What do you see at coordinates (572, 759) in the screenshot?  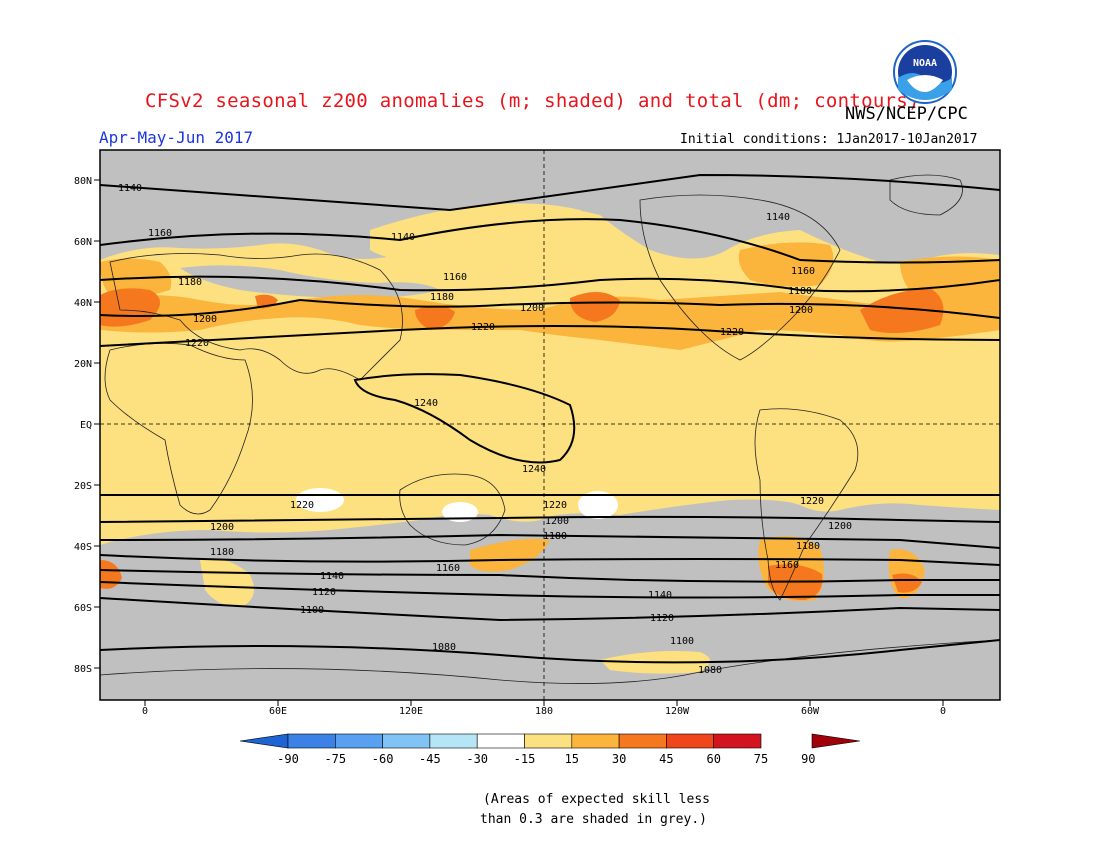 I see `colorbar-label: 15` at bounding box center [572, 759].